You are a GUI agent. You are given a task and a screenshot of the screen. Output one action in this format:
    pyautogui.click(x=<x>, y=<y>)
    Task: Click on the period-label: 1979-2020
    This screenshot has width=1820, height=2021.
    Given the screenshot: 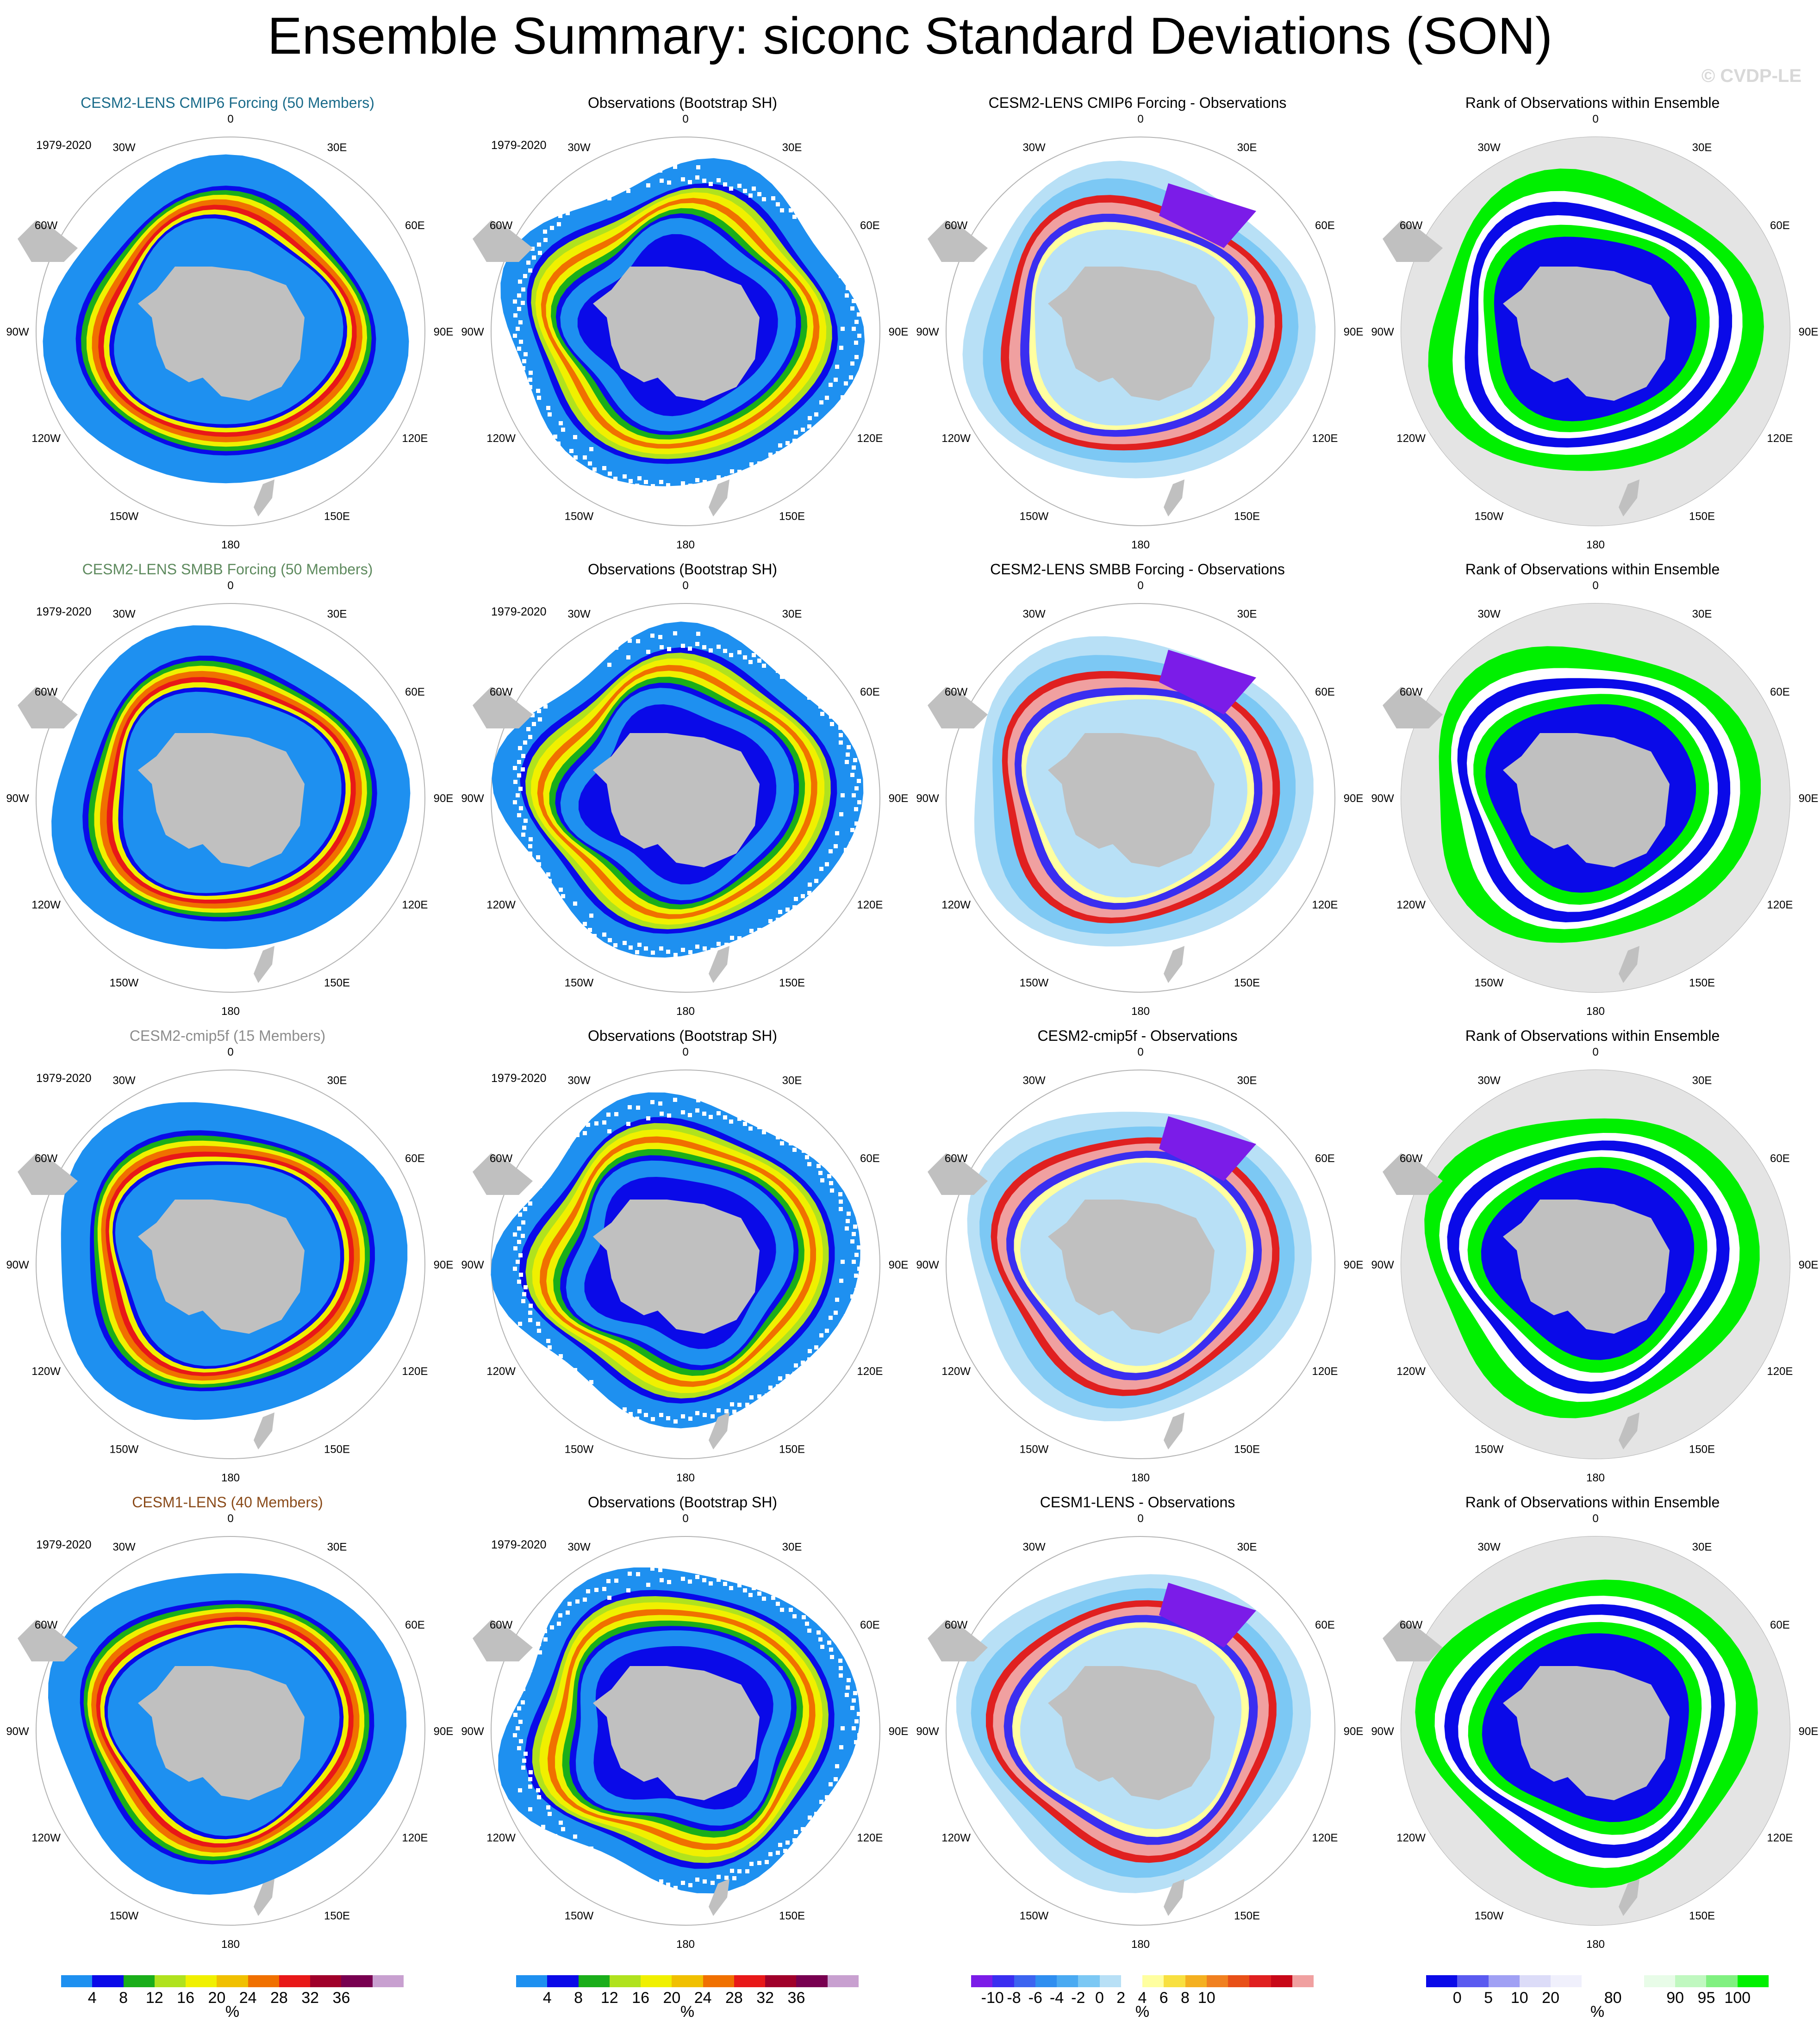 What is the action you would take?
    pyautogui.click(x=519, y=1544)
    